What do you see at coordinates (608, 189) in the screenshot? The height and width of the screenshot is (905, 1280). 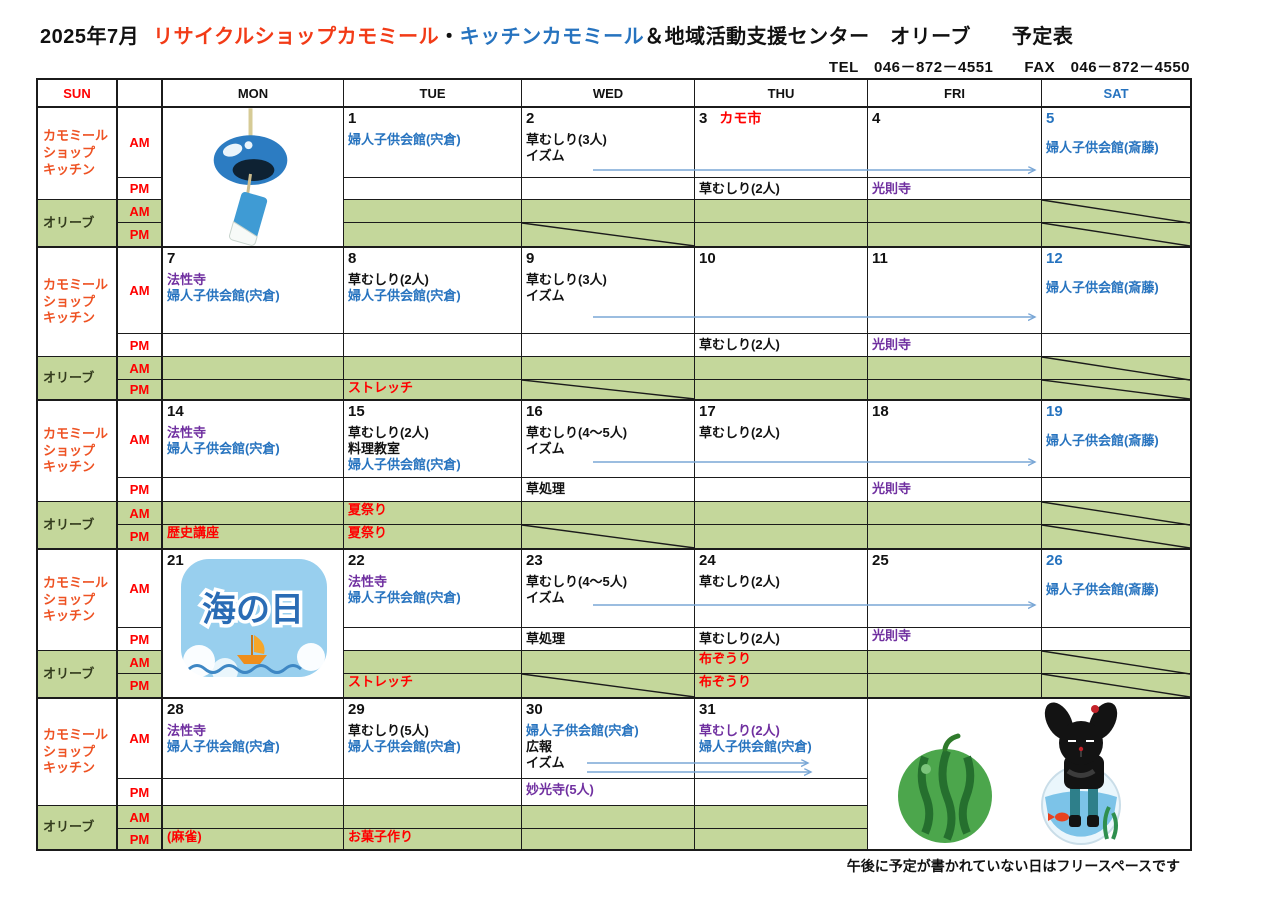 I see `cell-jul2-pm` at bounding box center [608, 189].